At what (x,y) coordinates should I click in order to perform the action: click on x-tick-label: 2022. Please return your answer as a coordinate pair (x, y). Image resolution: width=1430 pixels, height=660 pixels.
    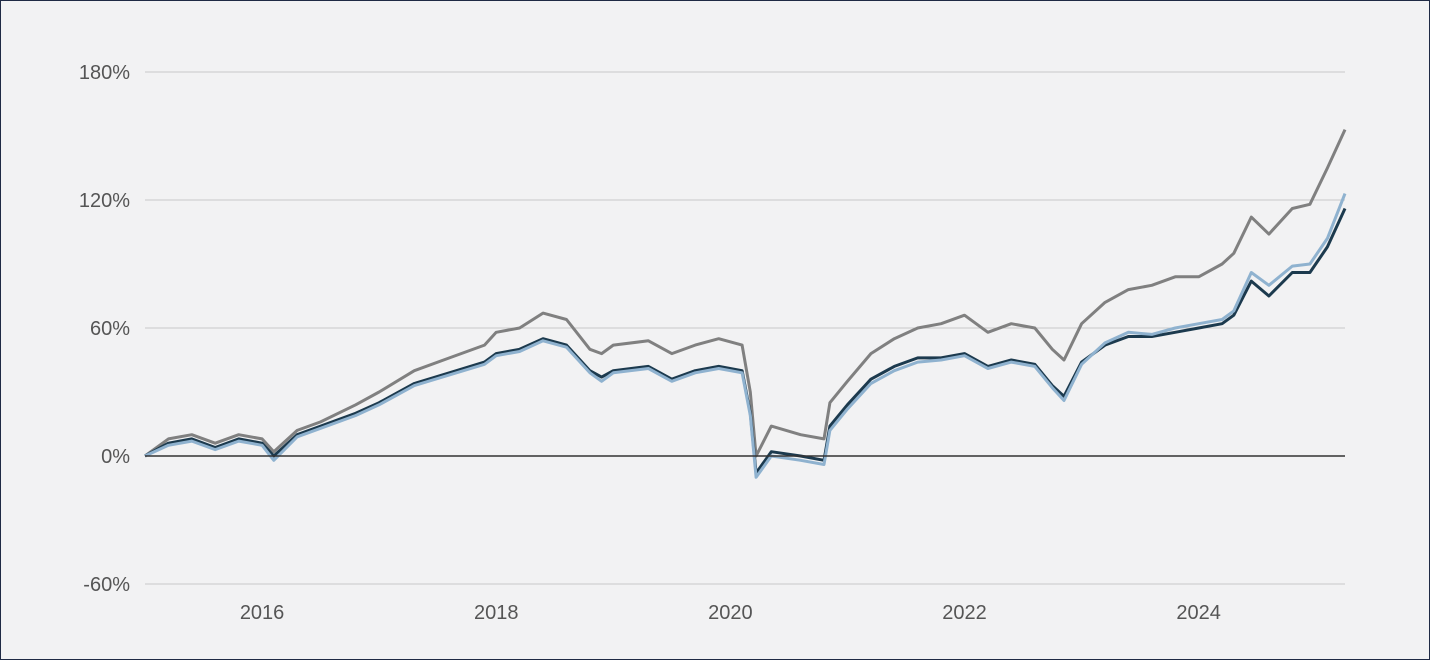
    Looking at the image, I should click on (964, 613).